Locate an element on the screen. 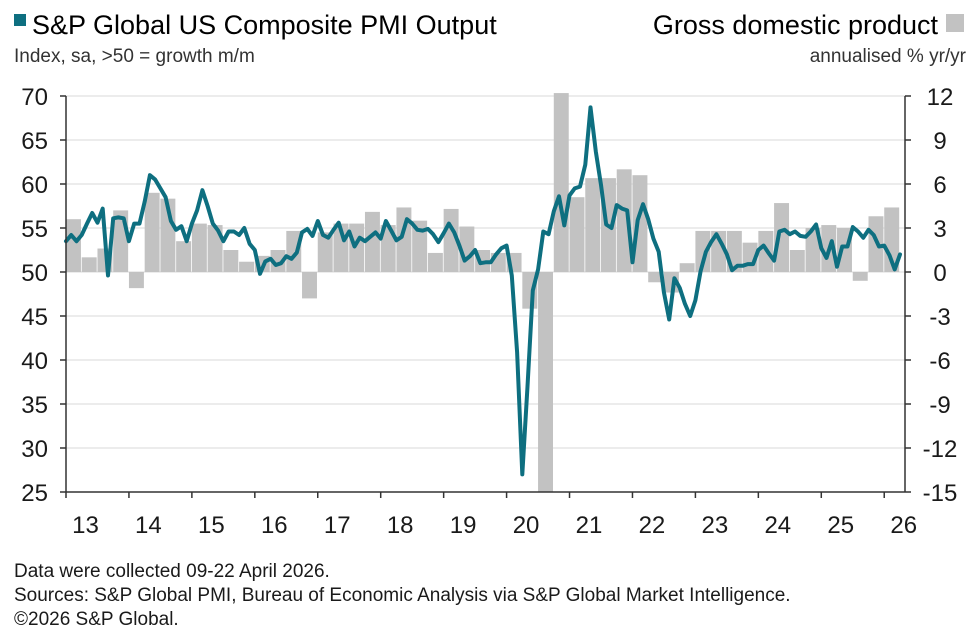 This screenshot has width=971, height=643. gdp-legend-swatch is located at coordinates (955, 23).